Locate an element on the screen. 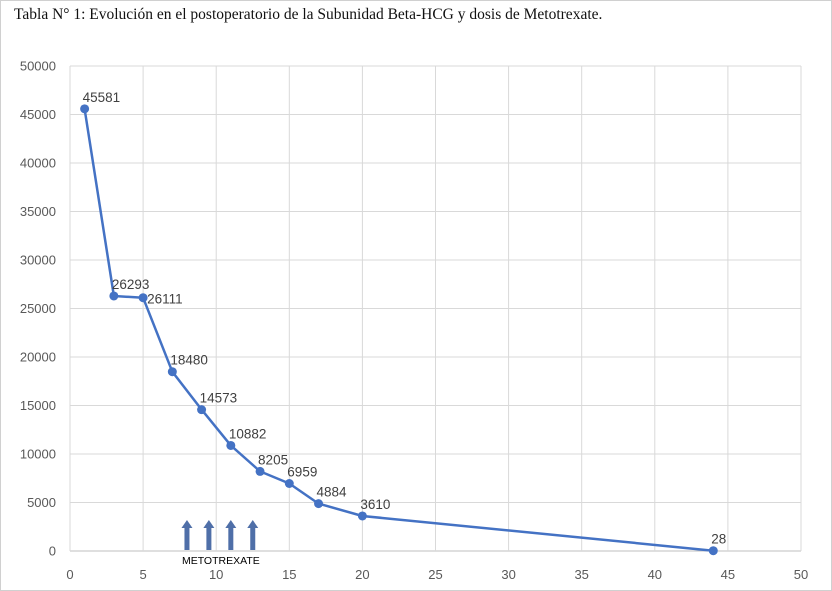 The height and width of the screenshot is (591, 832). y-tick-label: 40000 is located at coordinates (38, 163).